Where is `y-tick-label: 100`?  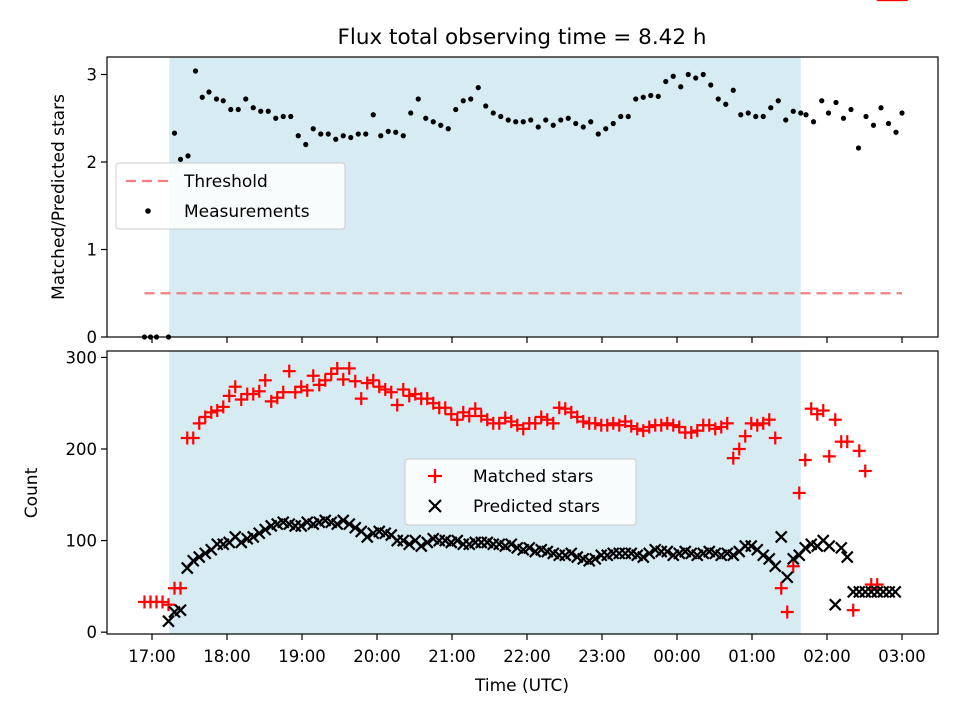 y-tick-label: 100 is located at coordinates (82, 541).